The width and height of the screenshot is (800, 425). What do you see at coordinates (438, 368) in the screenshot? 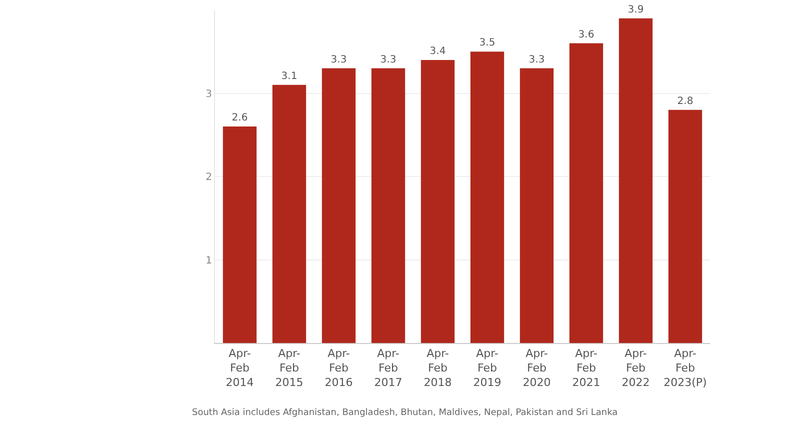
I see `x-tick-label: Apr- Feb 2018` at bounding box center [438, 368].